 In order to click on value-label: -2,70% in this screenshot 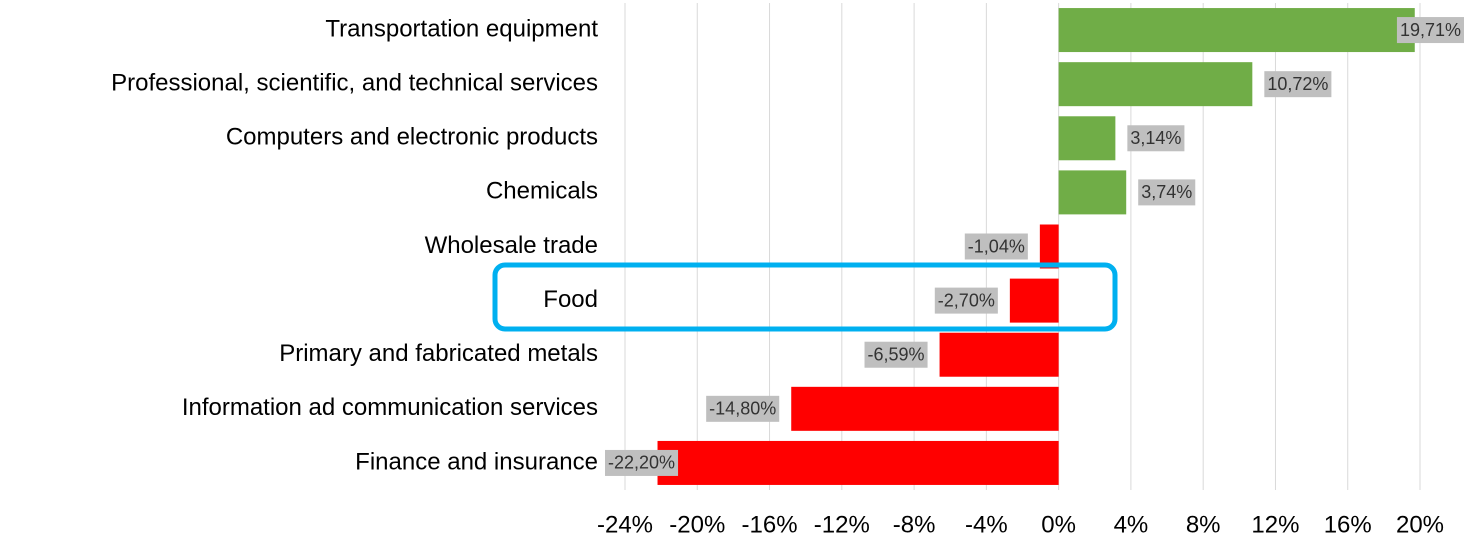, I will do `click(966, 300)`.